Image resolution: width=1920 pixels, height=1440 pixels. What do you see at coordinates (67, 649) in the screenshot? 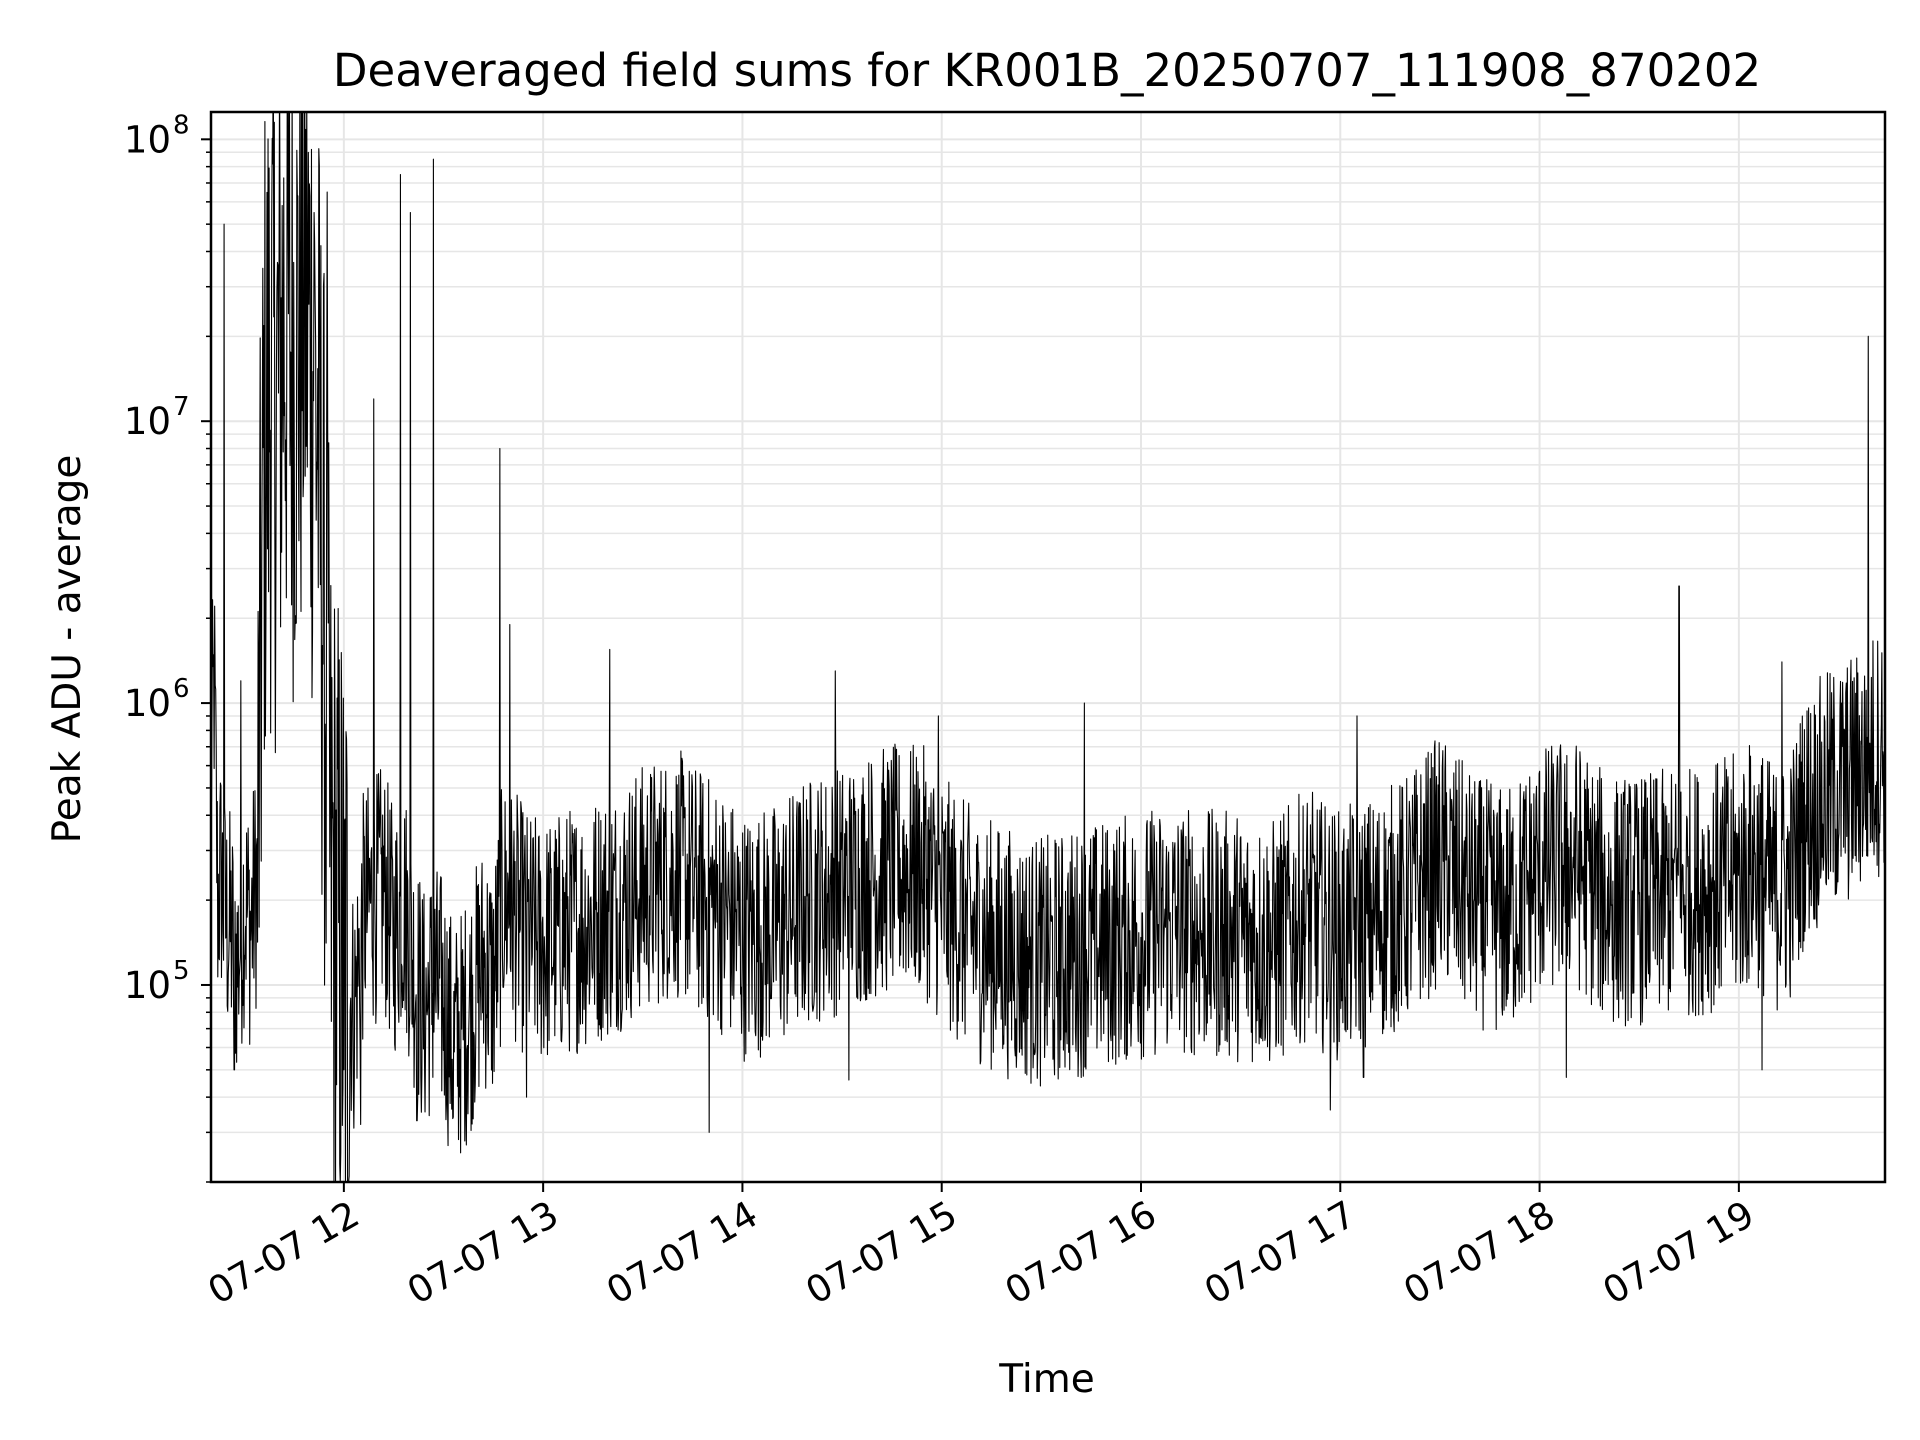
I see `y-axis-label: Peak ADU - average` at bounding box center [67, 649].